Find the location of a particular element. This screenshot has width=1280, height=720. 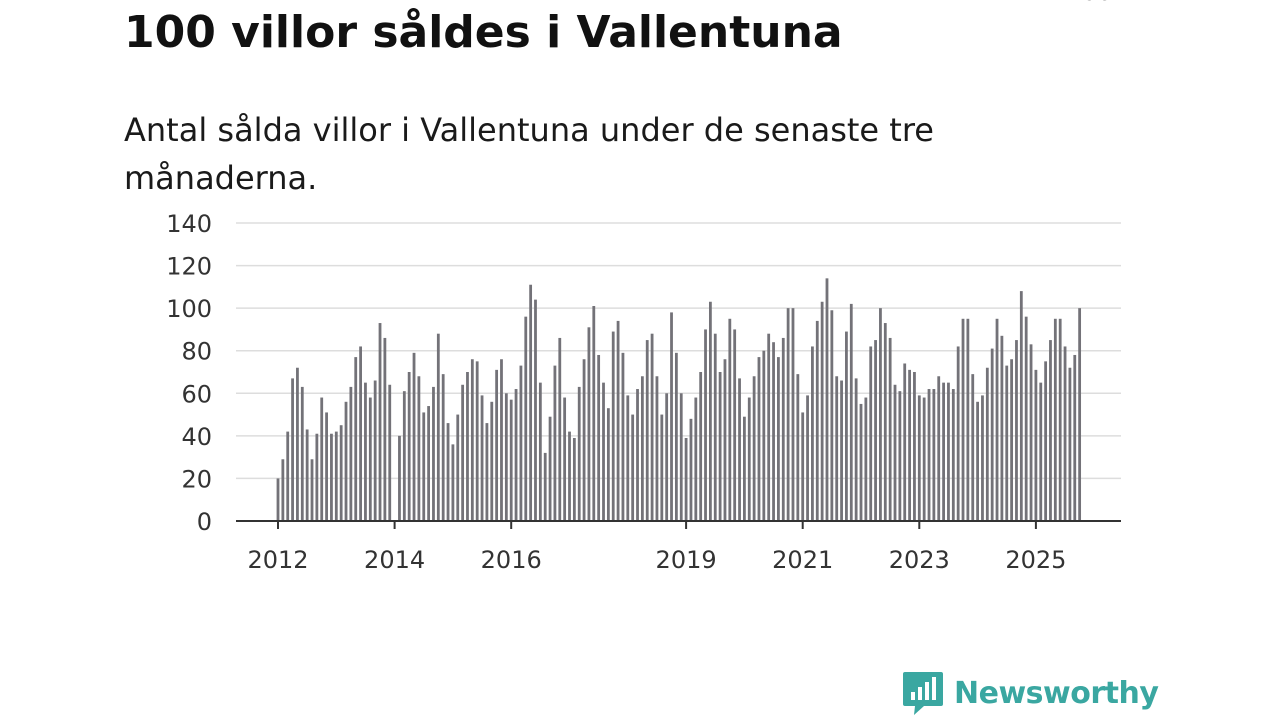

chart-title: 100 villor såldes i Vallentuna is located at coordinates (483, 32).